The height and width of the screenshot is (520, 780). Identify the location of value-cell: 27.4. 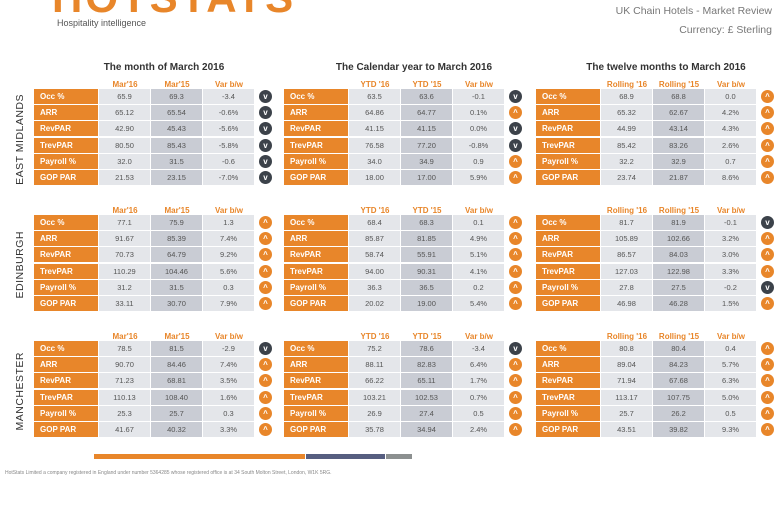
(426, 413).